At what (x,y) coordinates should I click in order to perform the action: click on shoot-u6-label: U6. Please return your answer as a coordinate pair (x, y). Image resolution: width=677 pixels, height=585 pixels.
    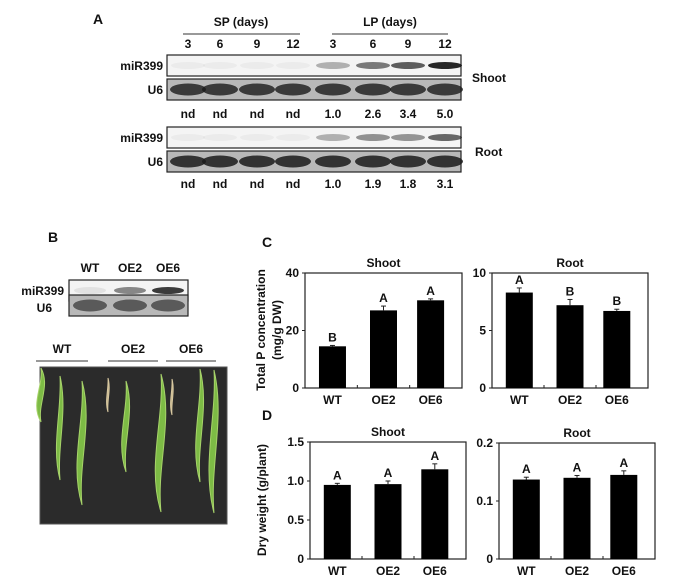
    Looking at the image, I should click on (156, 90).